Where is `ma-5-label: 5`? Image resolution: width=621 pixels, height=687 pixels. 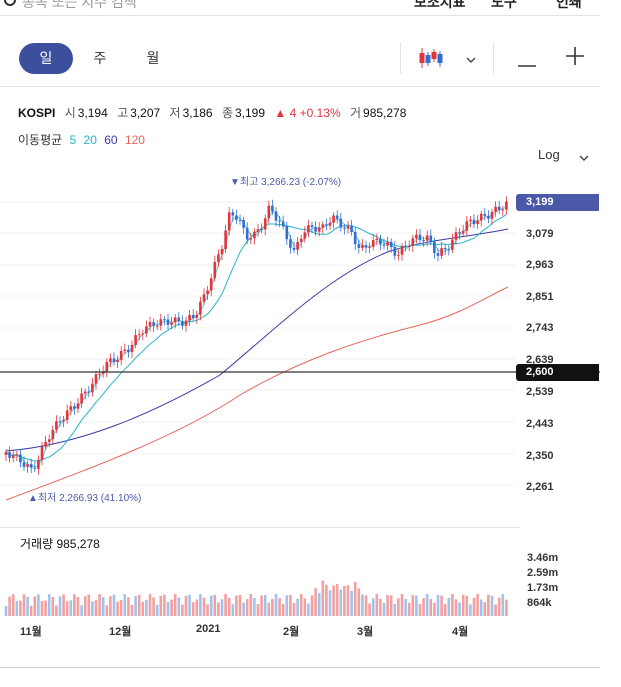 ma-5-label: 5 is located at coordinates (73, 140).